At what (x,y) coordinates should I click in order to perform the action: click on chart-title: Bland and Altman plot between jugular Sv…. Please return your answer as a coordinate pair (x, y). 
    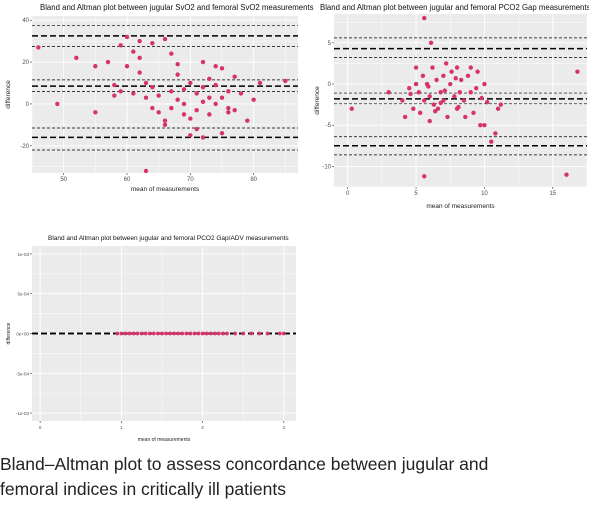
    Looking at the image, I should click on (177, 7).